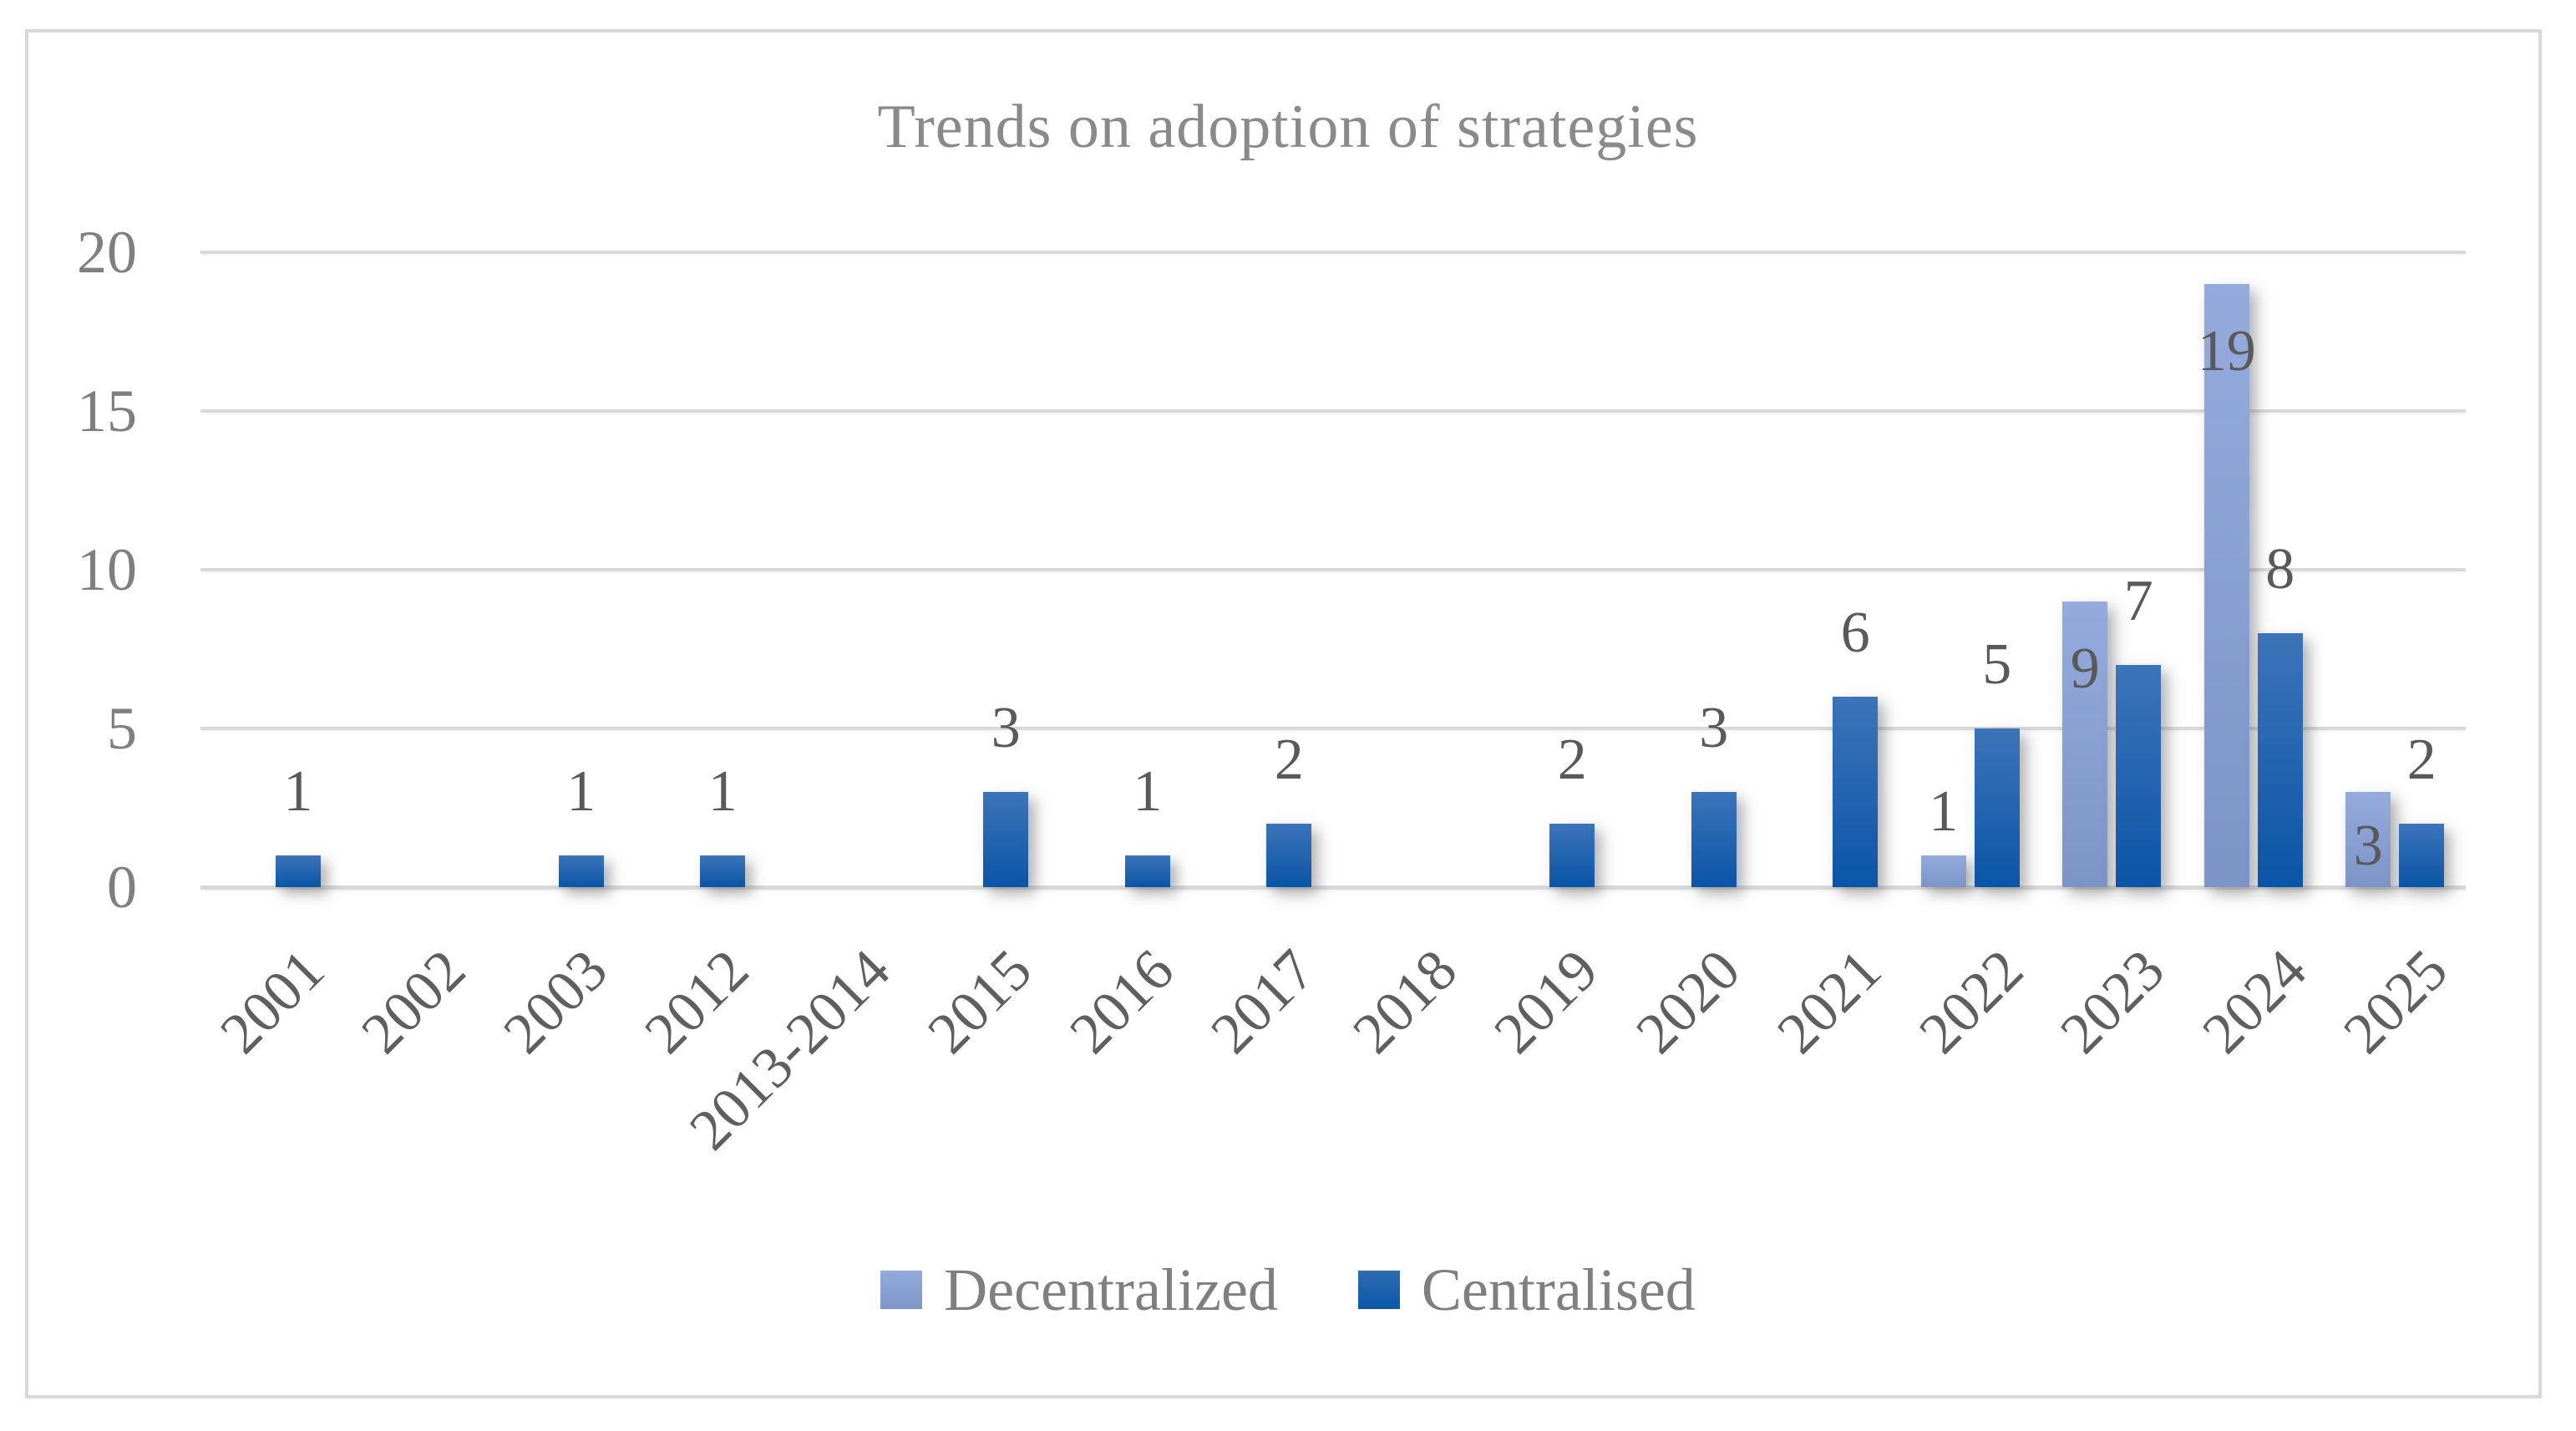 Image resolution: width=2576 pixels, height=1431 pixels. I want to click on data-label-centralised-2003: 1, so click(581, 791).